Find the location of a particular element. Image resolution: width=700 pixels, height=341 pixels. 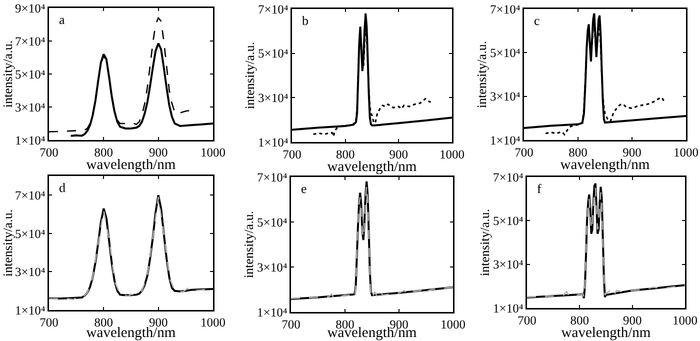

annotation: b is located at coordinates (305, 20).